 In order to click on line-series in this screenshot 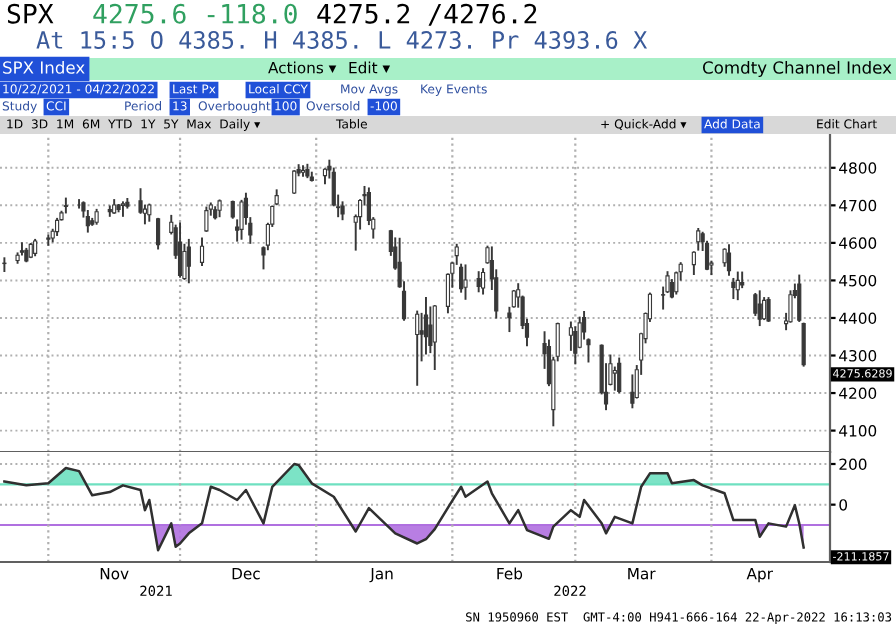, I will do `click(404, 507)`.